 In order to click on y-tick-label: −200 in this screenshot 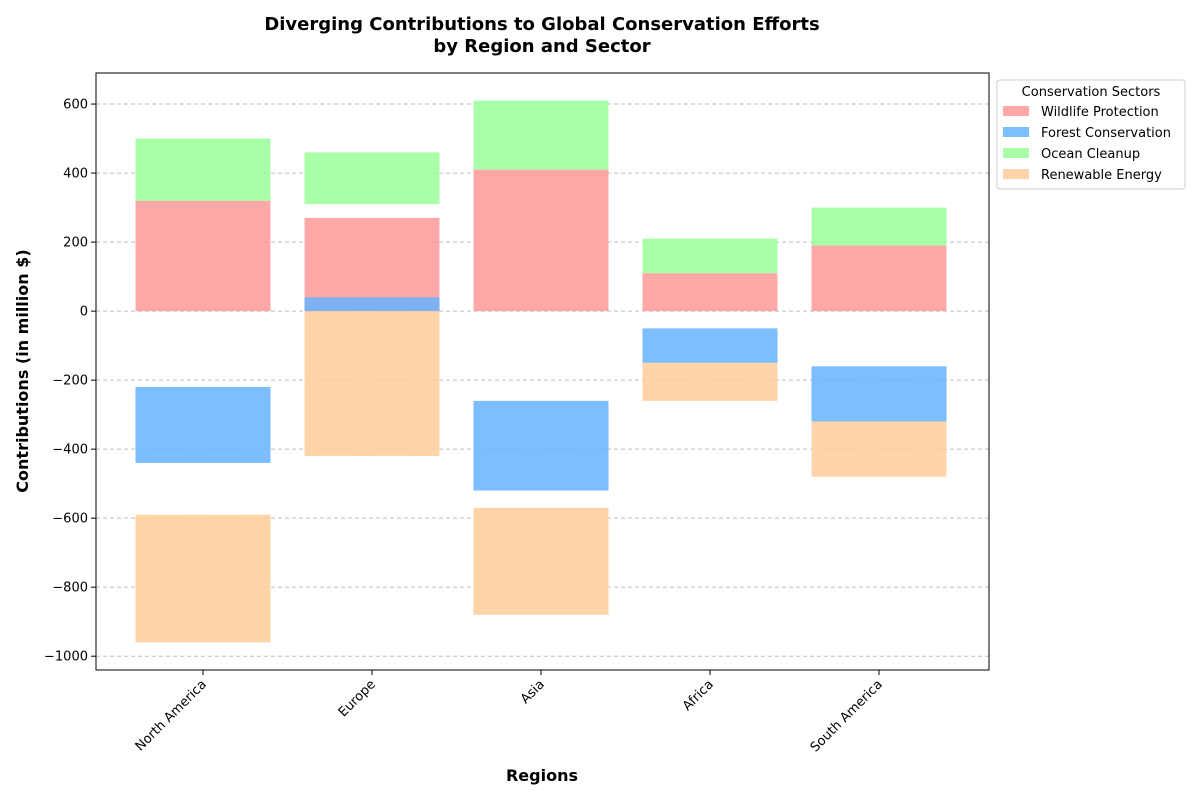, I will do `click(70, 381)`.